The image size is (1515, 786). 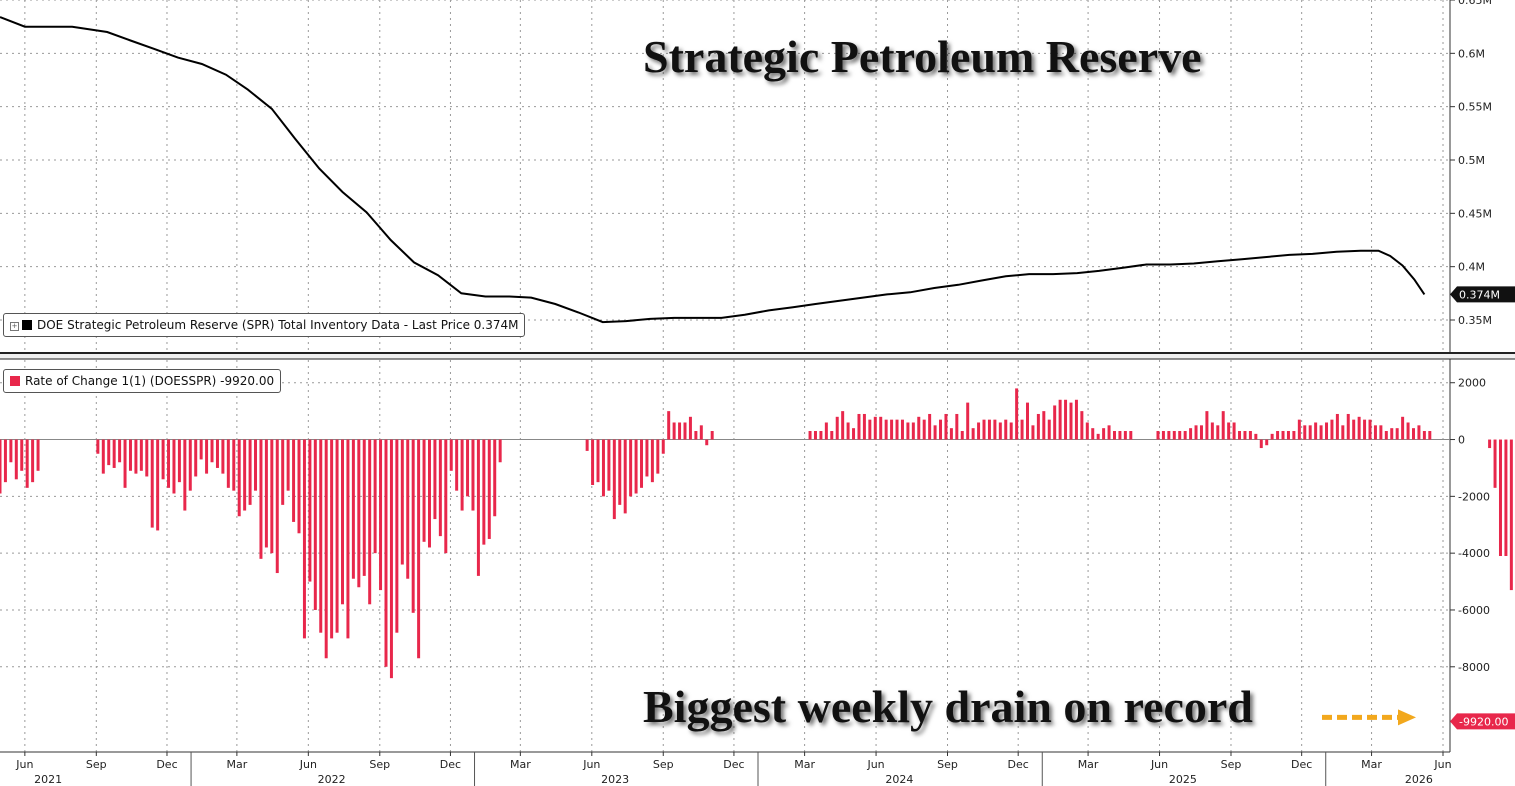 I want to click on legend-rate-of-change: Rate of Change 1(1) (DOESSPR) -9920.00, so click(x=142, y=381).